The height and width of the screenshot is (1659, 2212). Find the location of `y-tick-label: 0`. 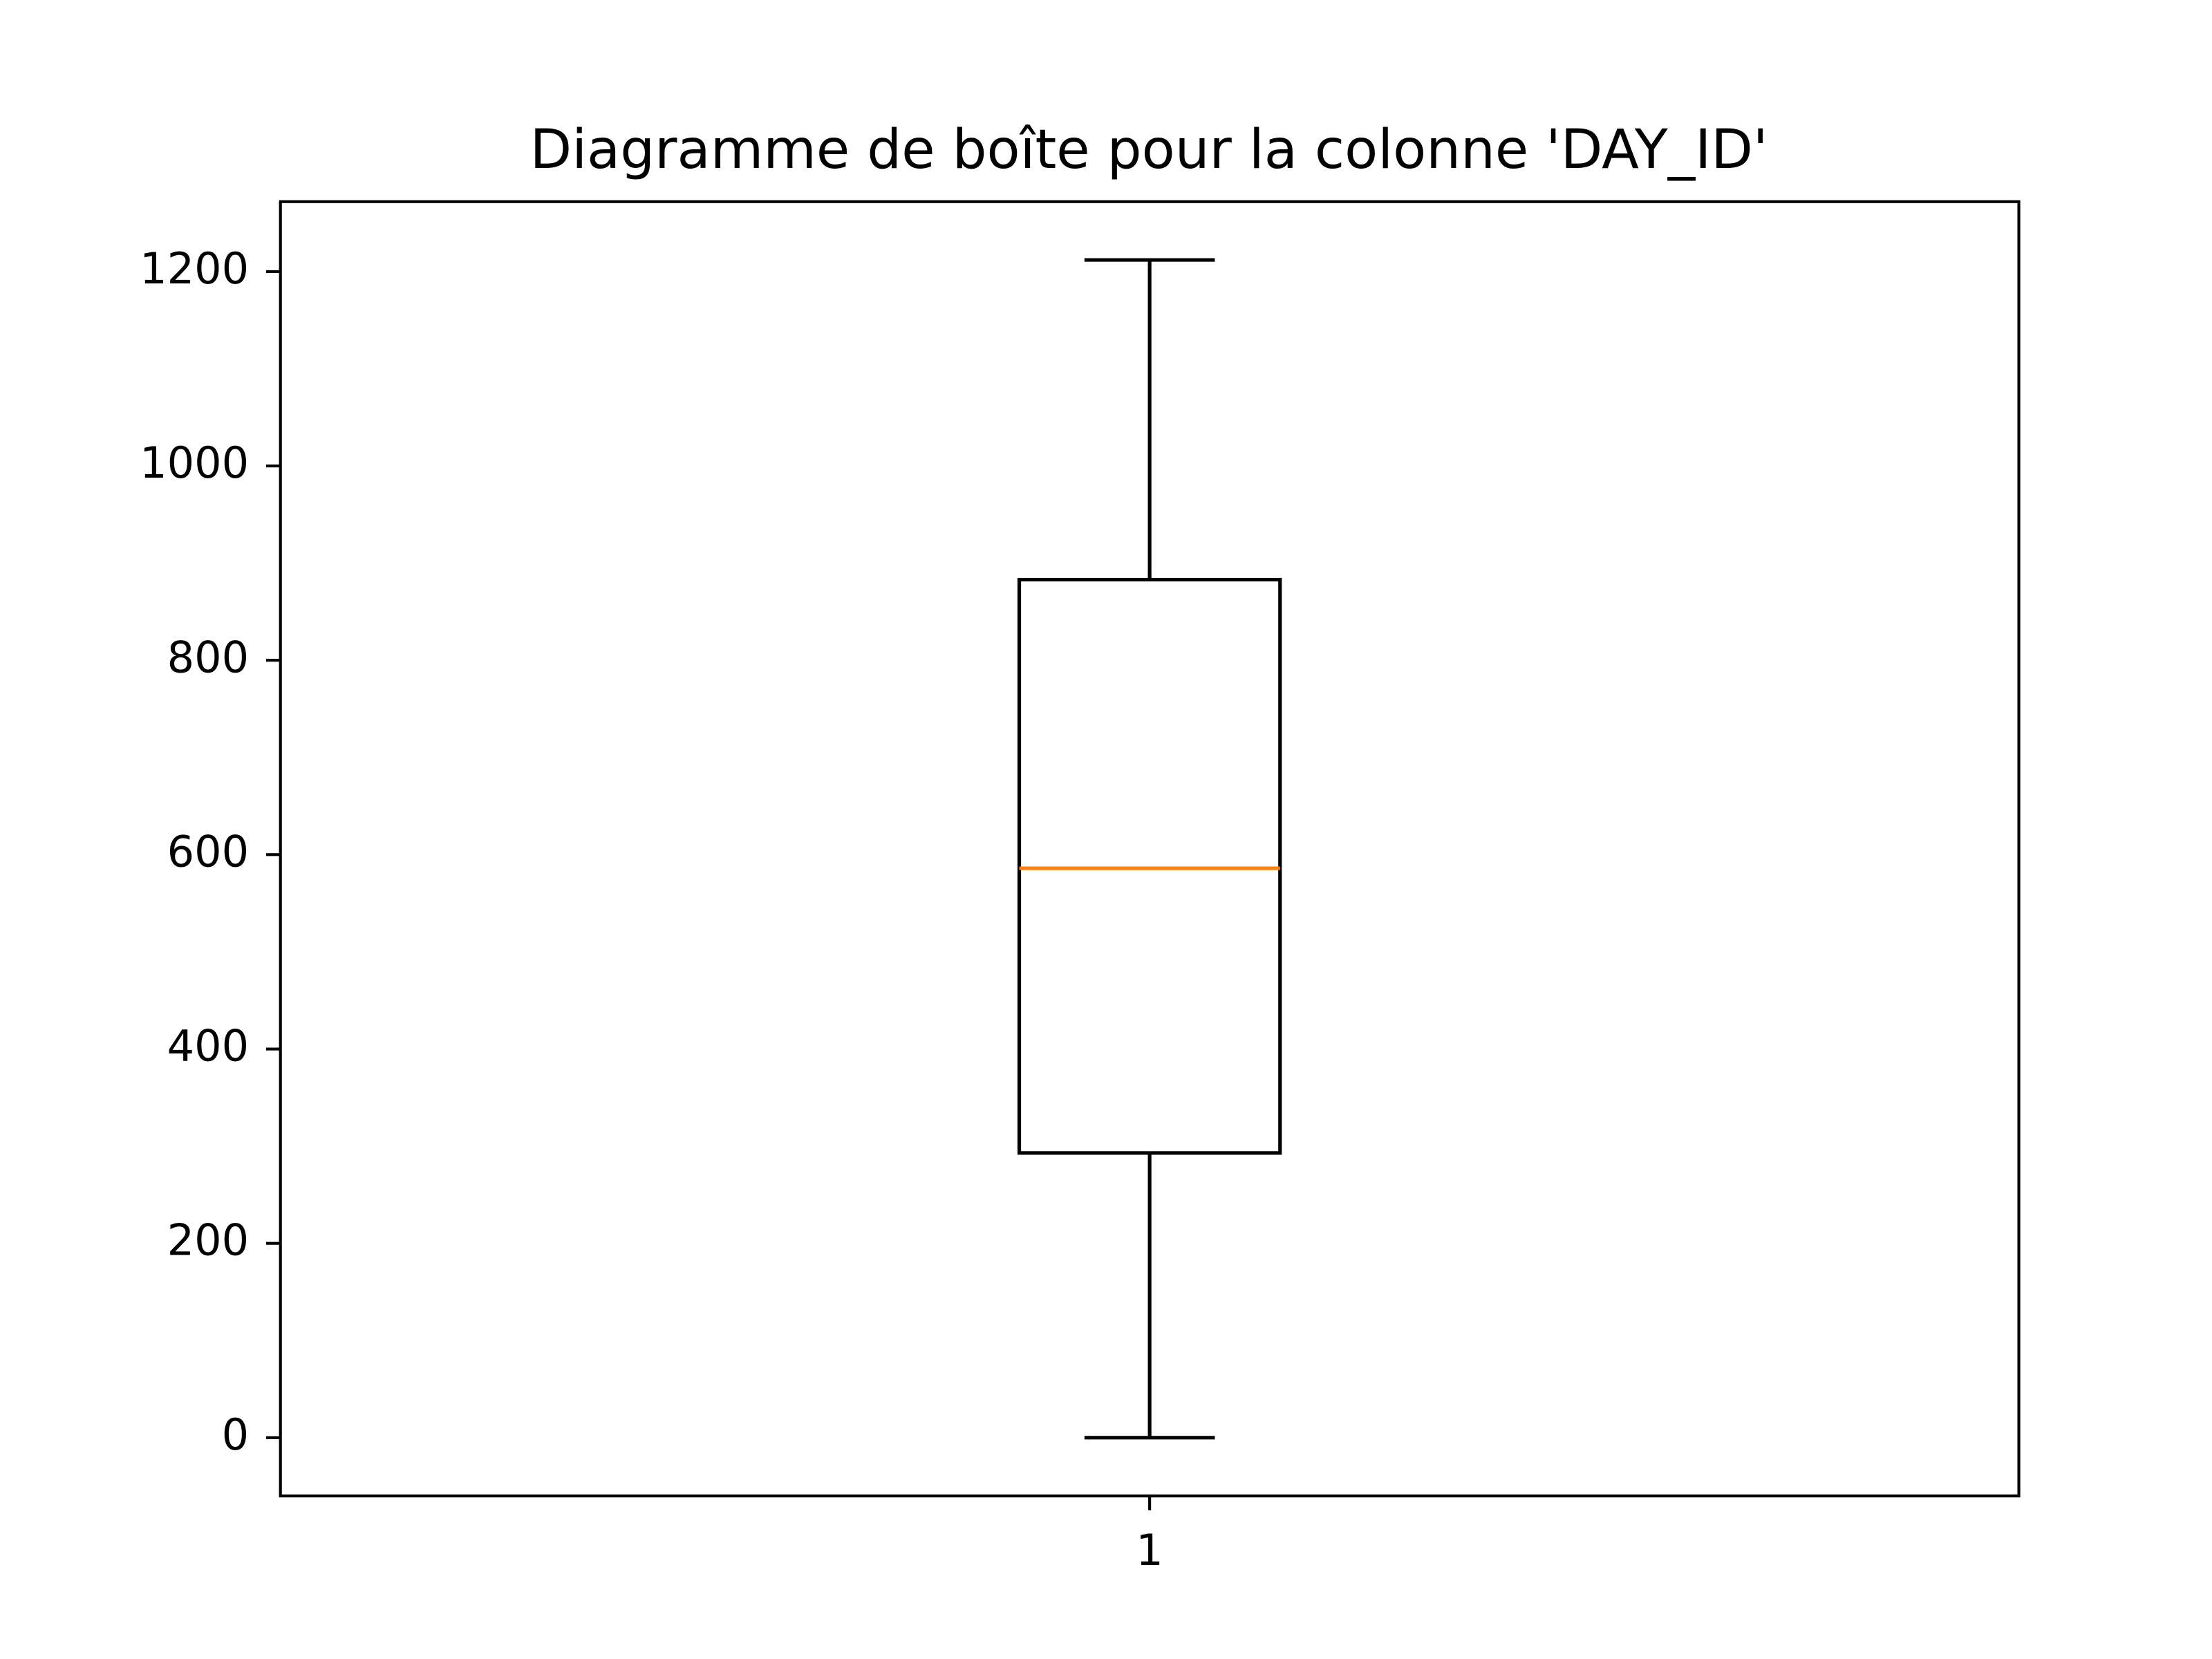

y-tick-label: 0 is located at coordinates (236, 1434).